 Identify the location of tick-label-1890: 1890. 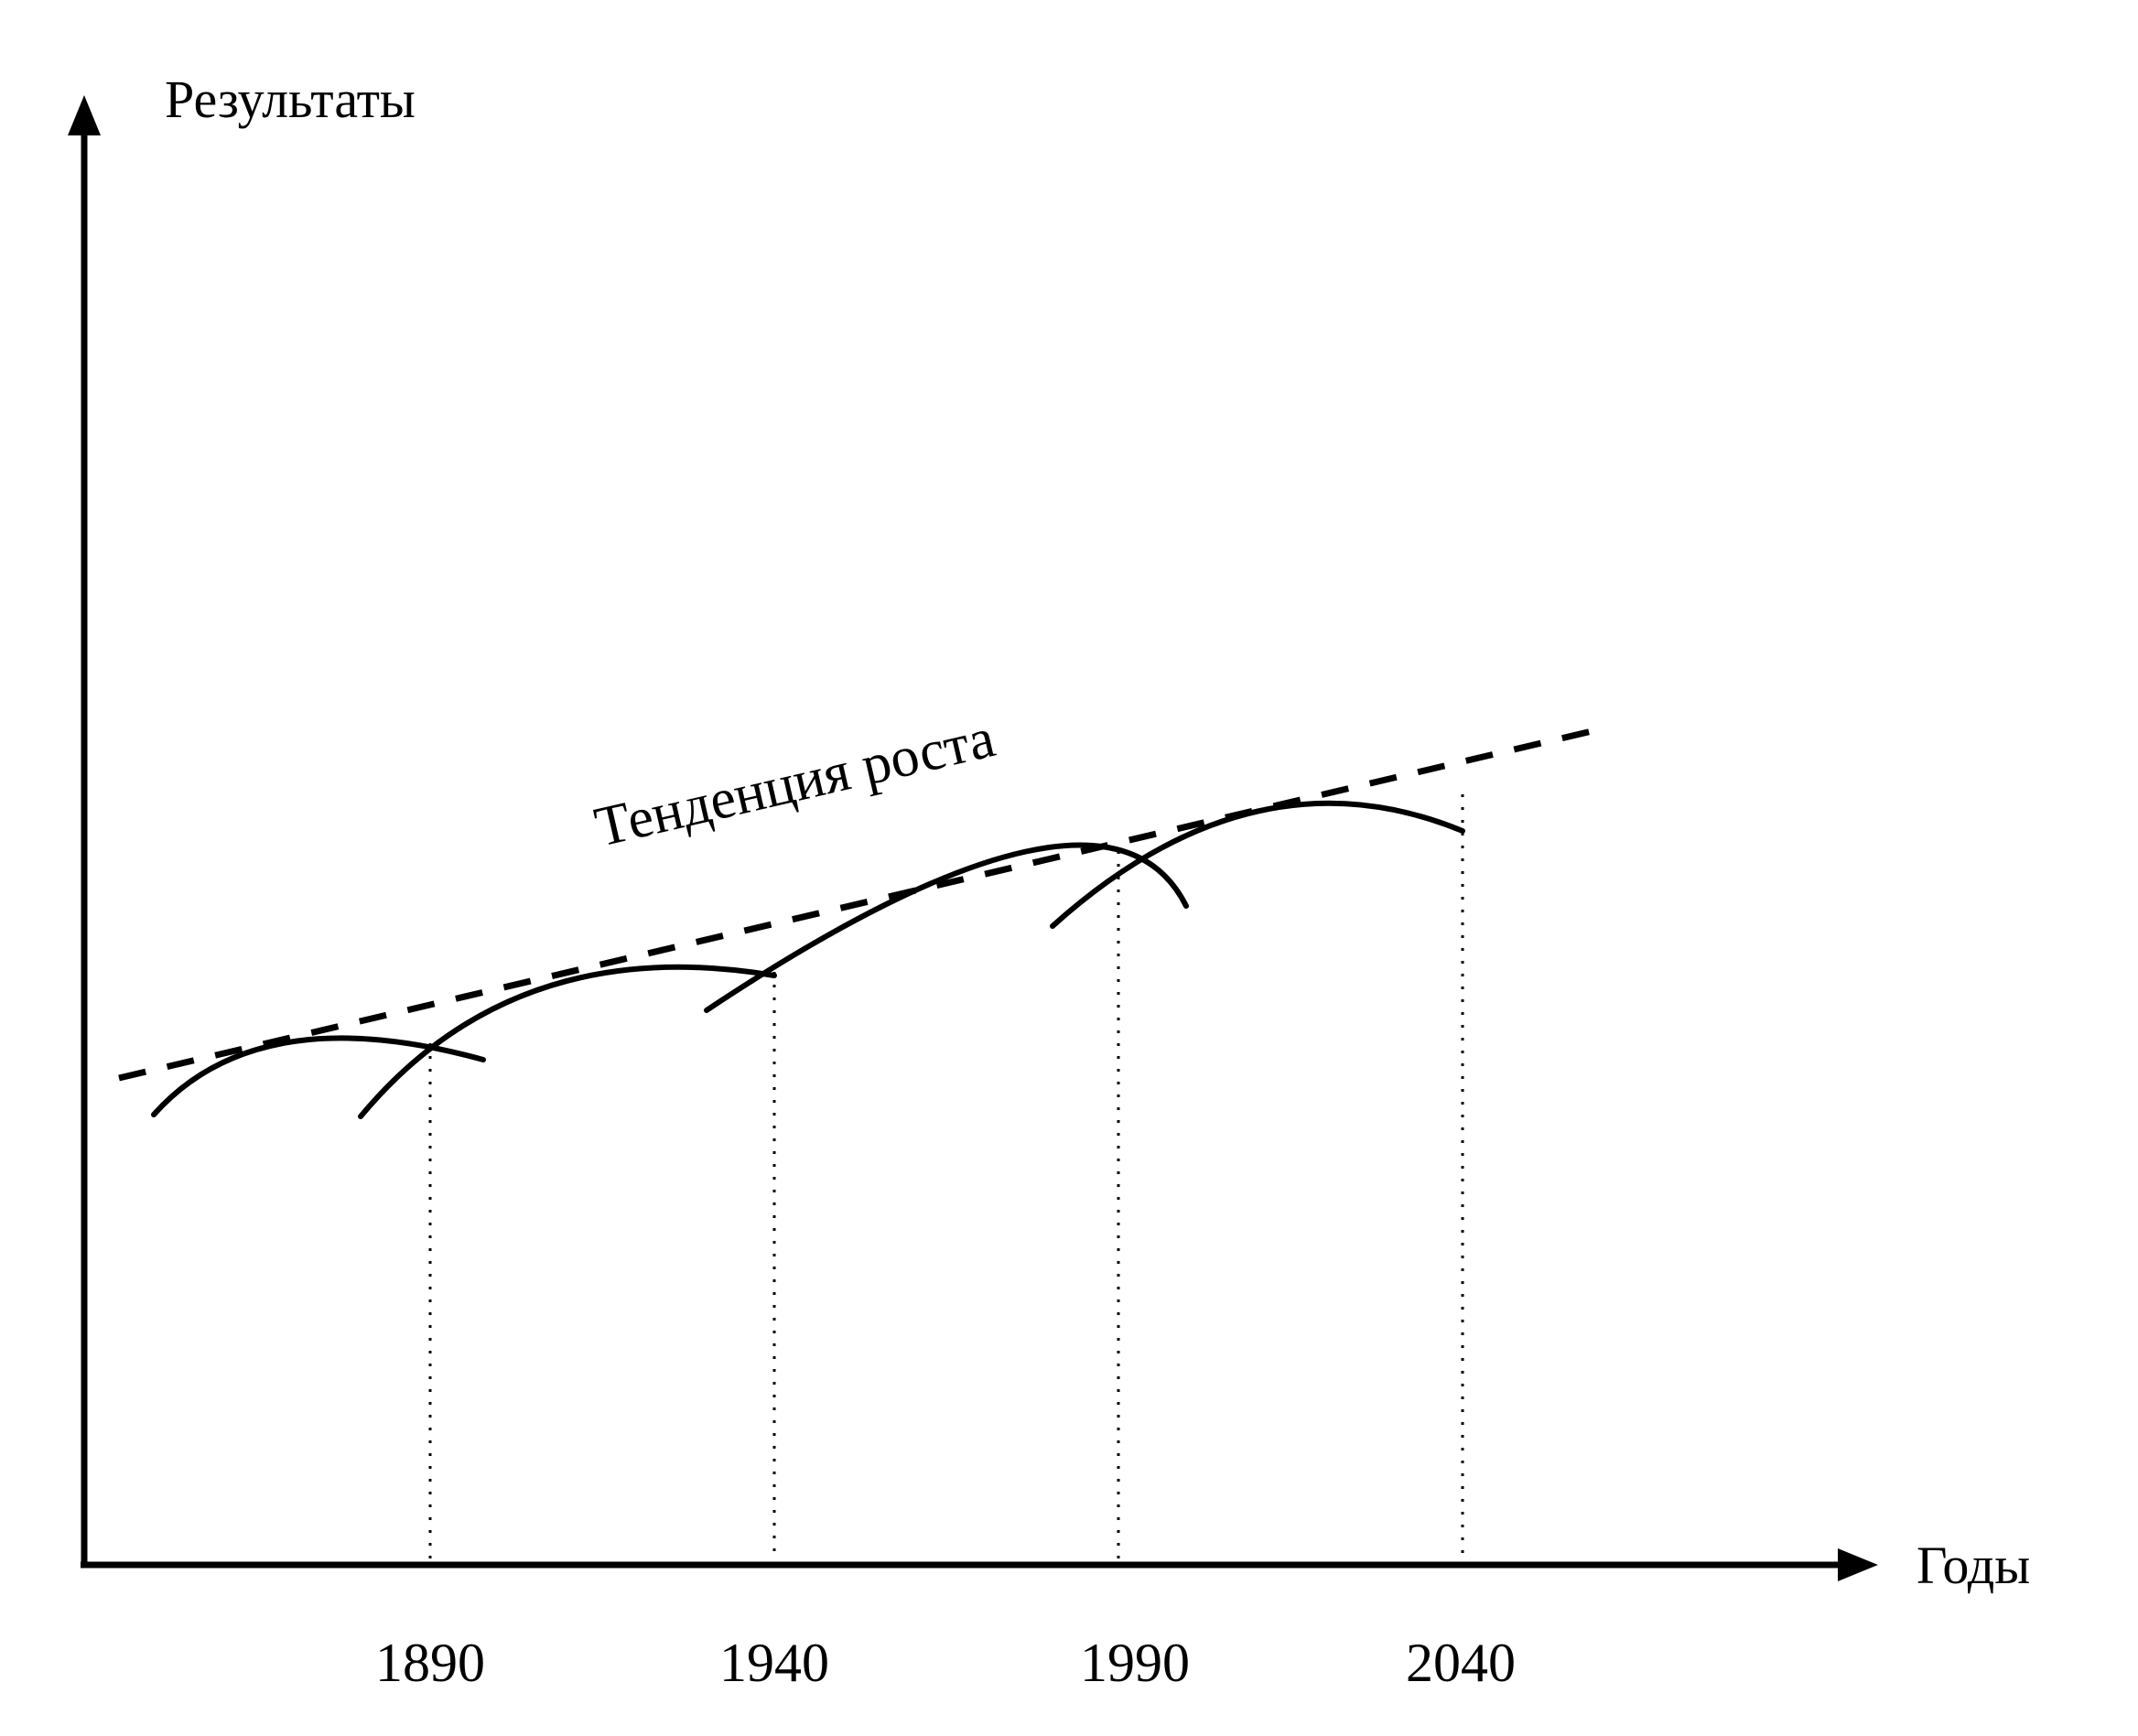
(430, 1663).